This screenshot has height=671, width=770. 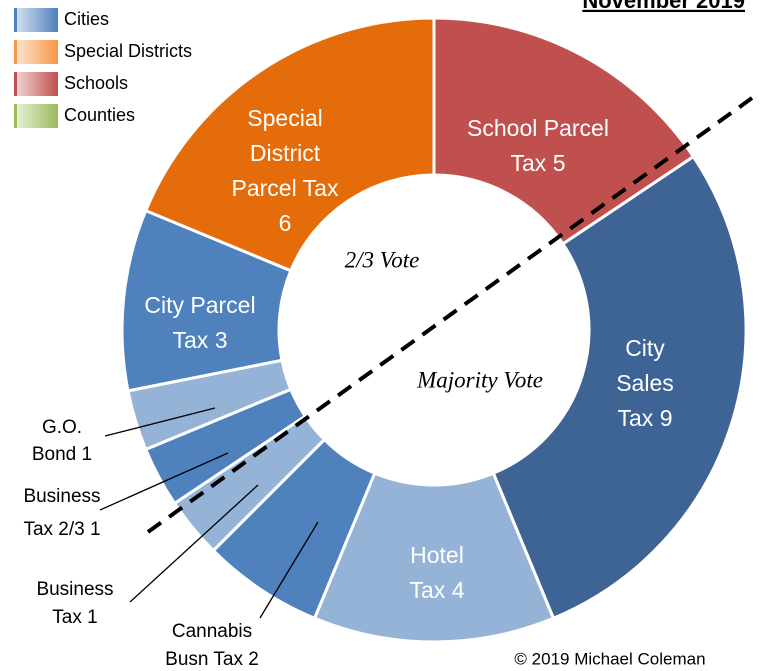 I want to click on copyright: © 2019 Michael Coleman, so click(x=609, y=658).